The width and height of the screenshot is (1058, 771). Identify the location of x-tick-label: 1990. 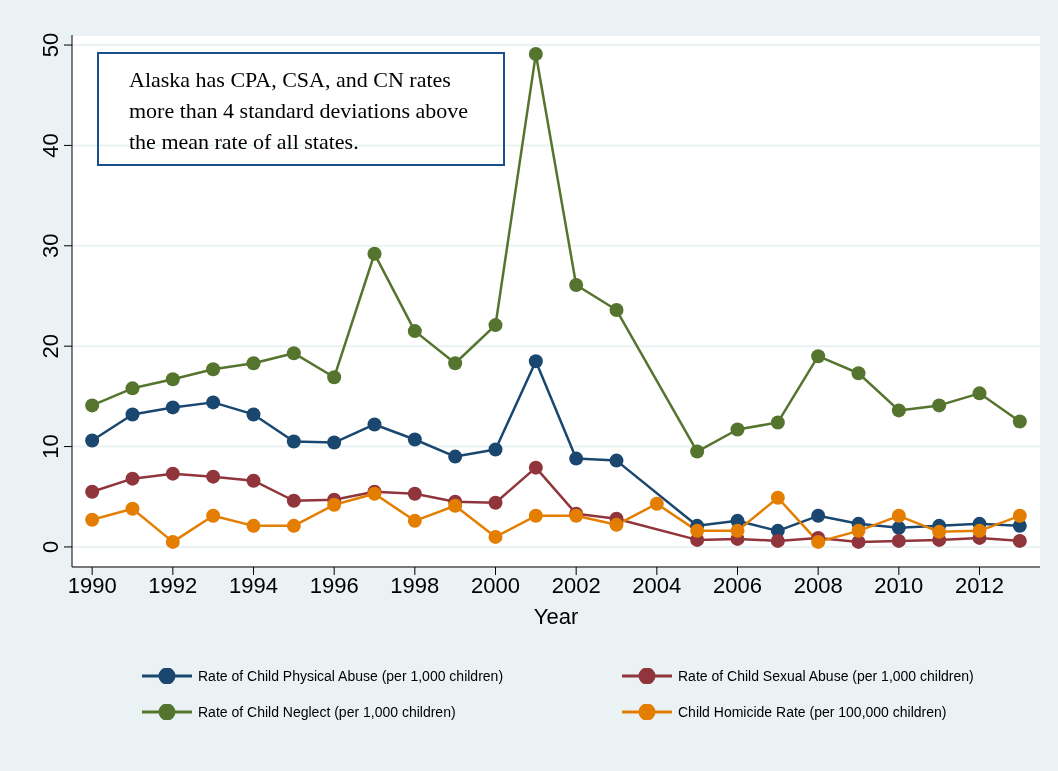
(92, 585).